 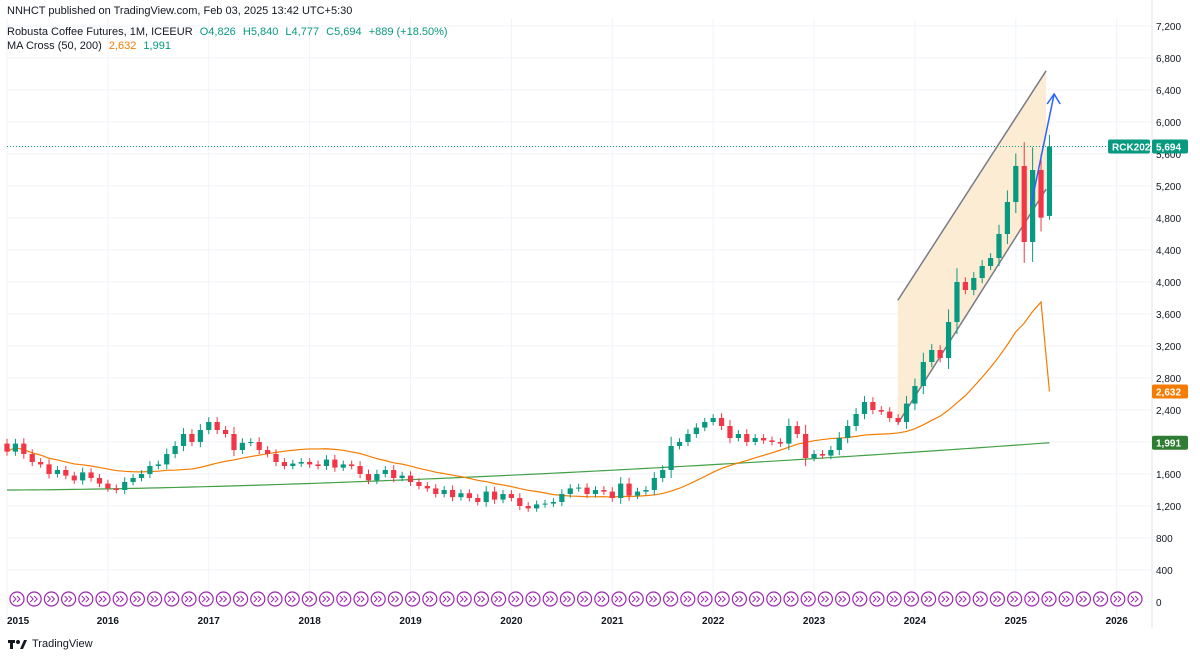 What do you see at coordinates (1148, 294) in the screenshot?
I see `axis-price-labels: RCK2025 5,694 2,632 1,991` at bounding box center [1148, 294].